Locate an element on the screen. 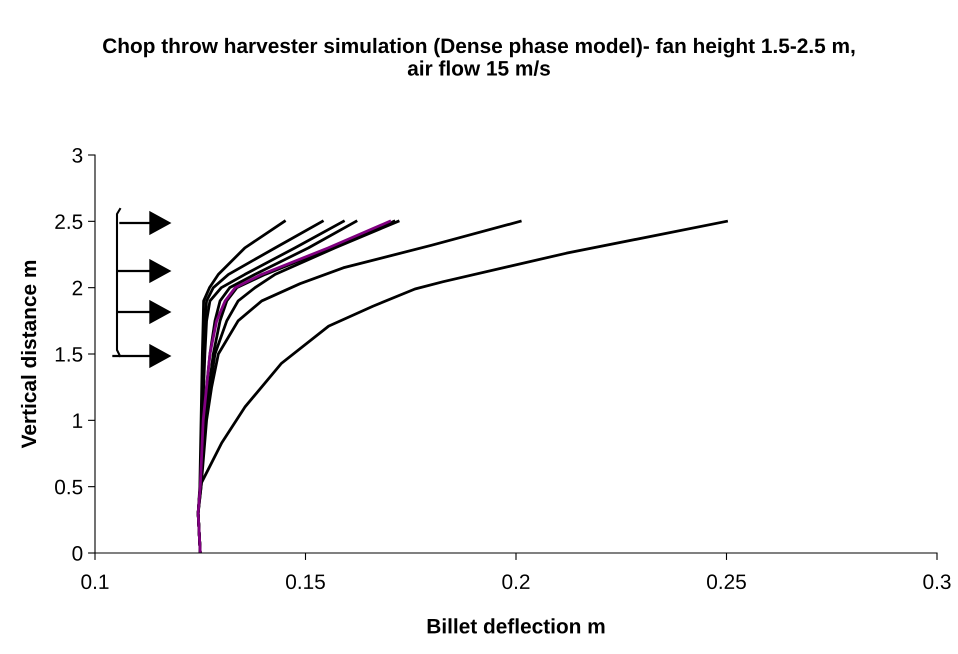 The width and height of the screenshot is (958, 654). x-tick-label: 0.1 is located at coordinates (94, 582).